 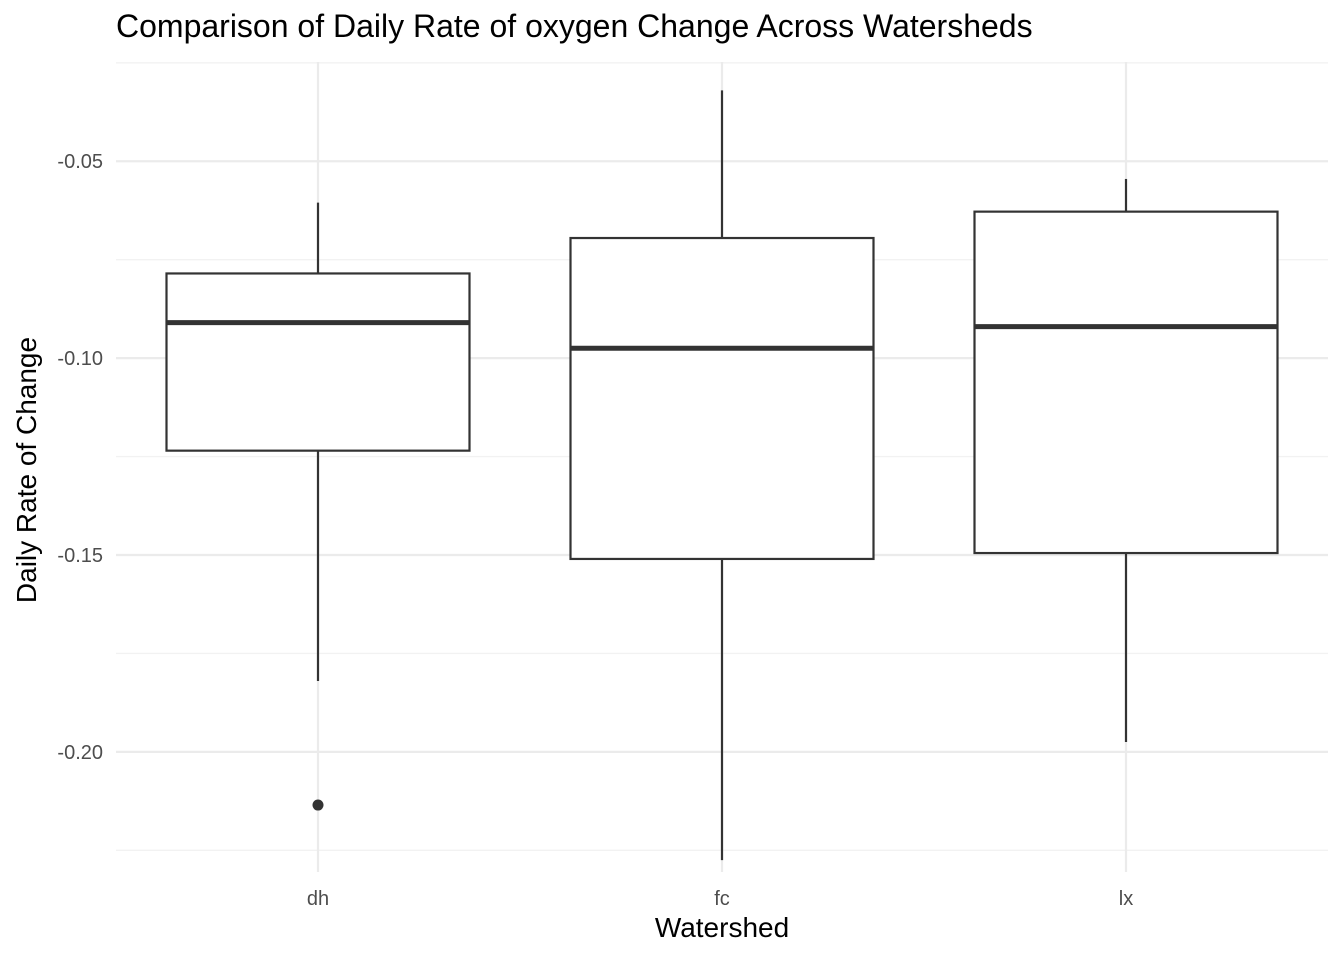 I want to click on y-axis-title: Daily Rate of Change, so click(x=26, y=470).